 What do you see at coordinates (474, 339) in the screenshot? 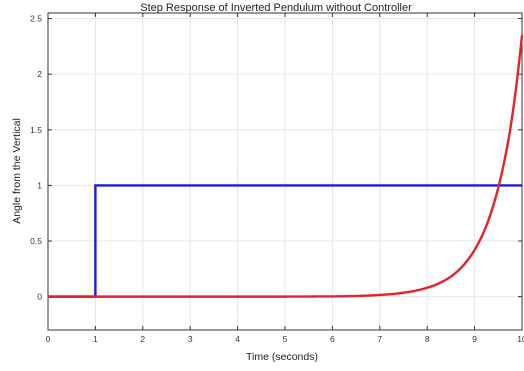
I see `x-tick-label: 9` at bounding box center [474, 339].